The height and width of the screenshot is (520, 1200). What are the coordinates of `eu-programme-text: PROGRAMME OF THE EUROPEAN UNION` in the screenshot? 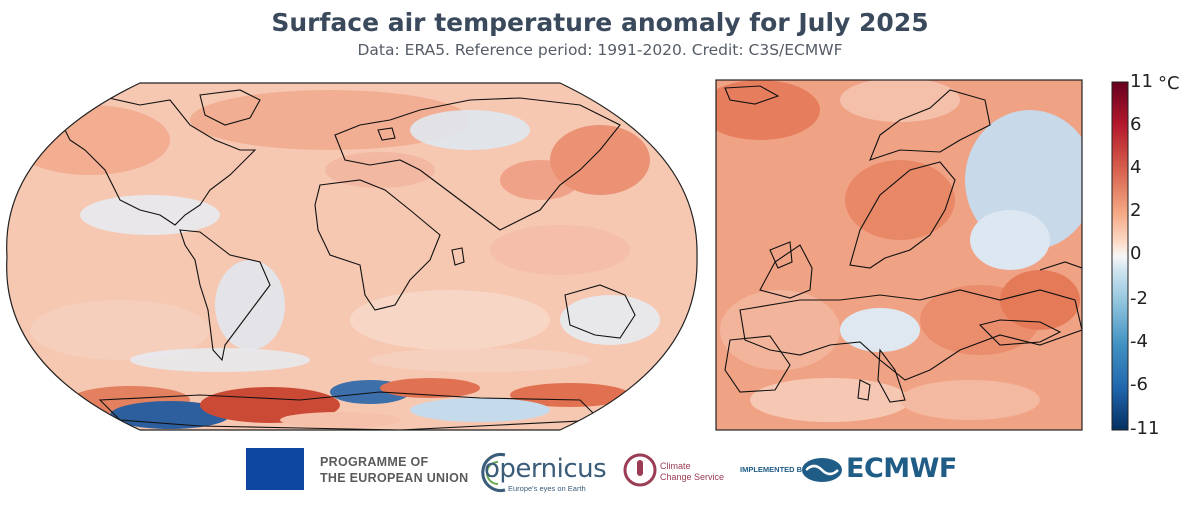 It's located at (394, 470).